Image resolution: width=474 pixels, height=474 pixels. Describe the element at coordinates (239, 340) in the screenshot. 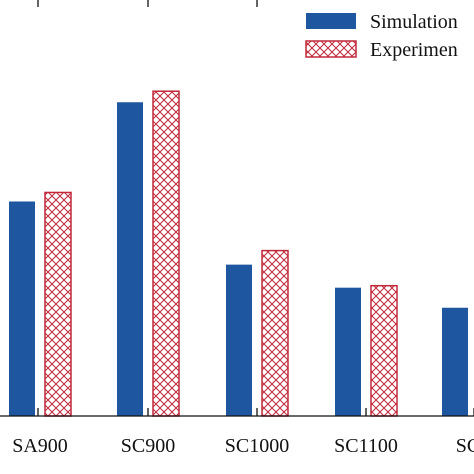

I see `simulation-bar-sc1000` at that location.